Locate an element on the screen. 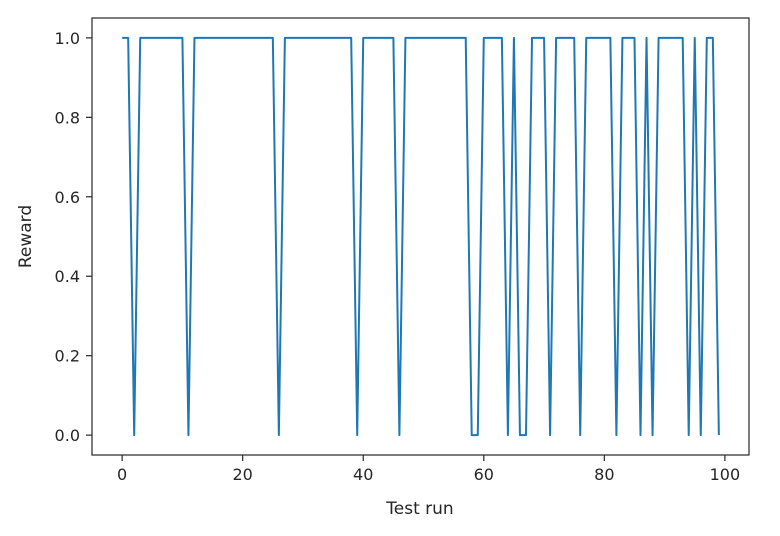  y-tick-label: 0.2 is located at coordinates (67, 356).